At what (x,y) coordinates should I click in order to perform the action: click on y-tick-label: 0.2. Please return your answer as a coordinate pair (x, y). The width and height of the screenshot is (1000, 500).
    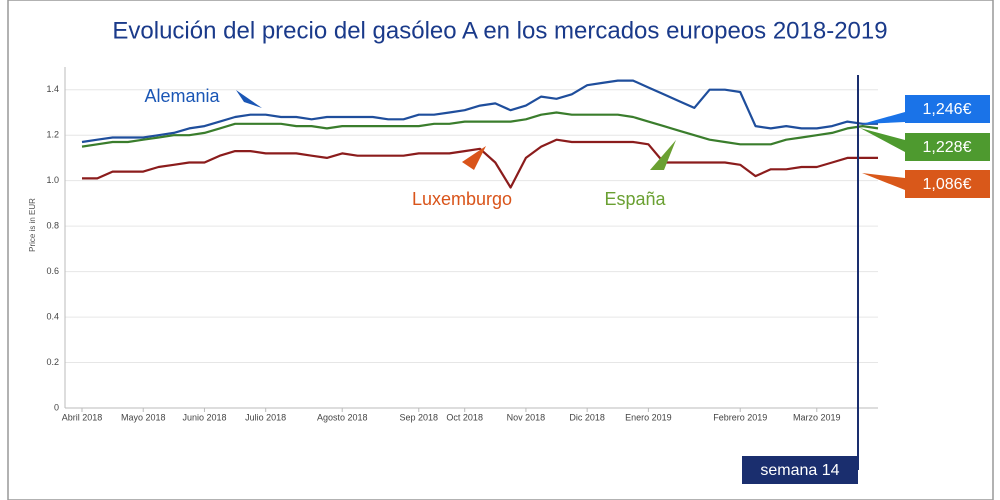
    Looking at the image, I should click on (52, 362).